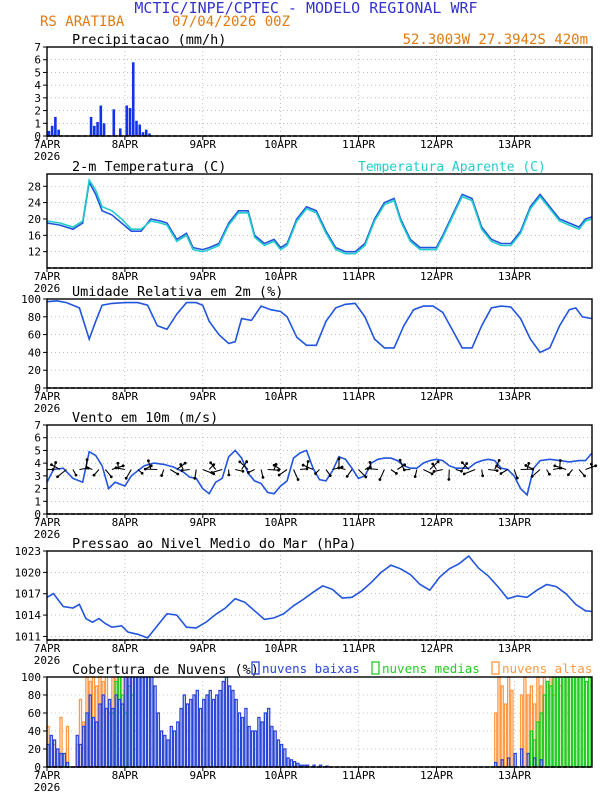 The height and width of the screenshot is (792, 612). Describe the element at coordinates (280, 144) in the screenshot. I see `xtick-label: 10APR` at that location.